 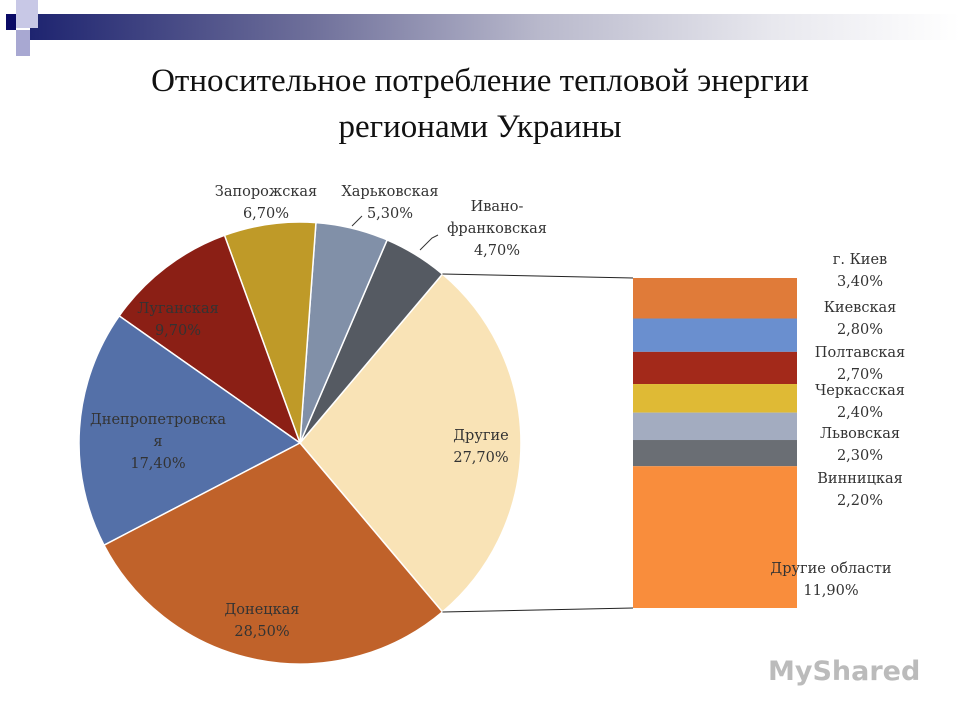 What do you see at coordinates (860, 490) in the screenshot?
I see `bar-data-label: Винницкая 2,20%` at bounding box center [860, 490].